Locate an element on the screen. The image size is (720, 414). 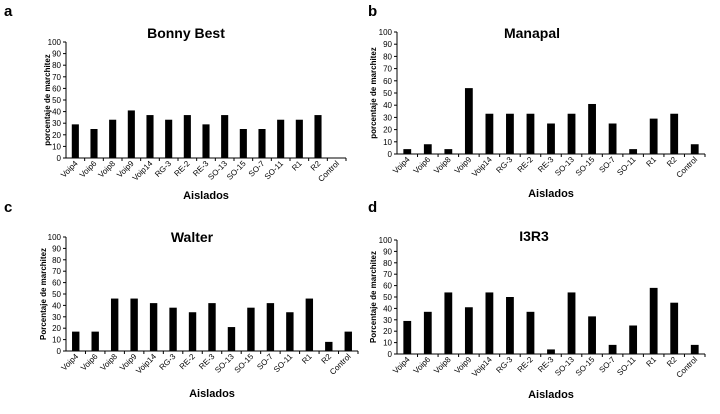
y-tick-label: 20 is located at coordinates (387, 331).